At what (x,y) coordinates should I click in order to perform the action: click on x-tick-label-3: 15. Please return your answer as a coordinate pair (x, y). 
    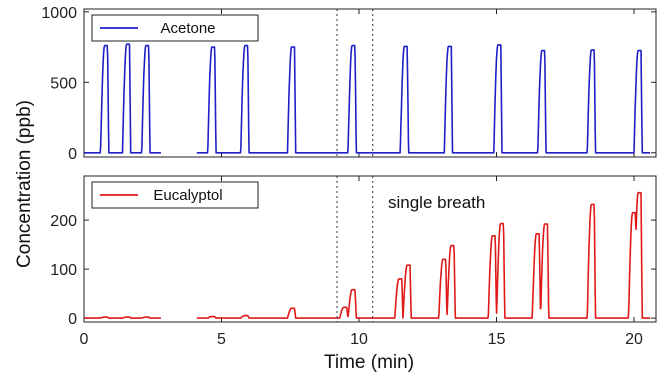
    Looking at the image, I should click on (497, 339).